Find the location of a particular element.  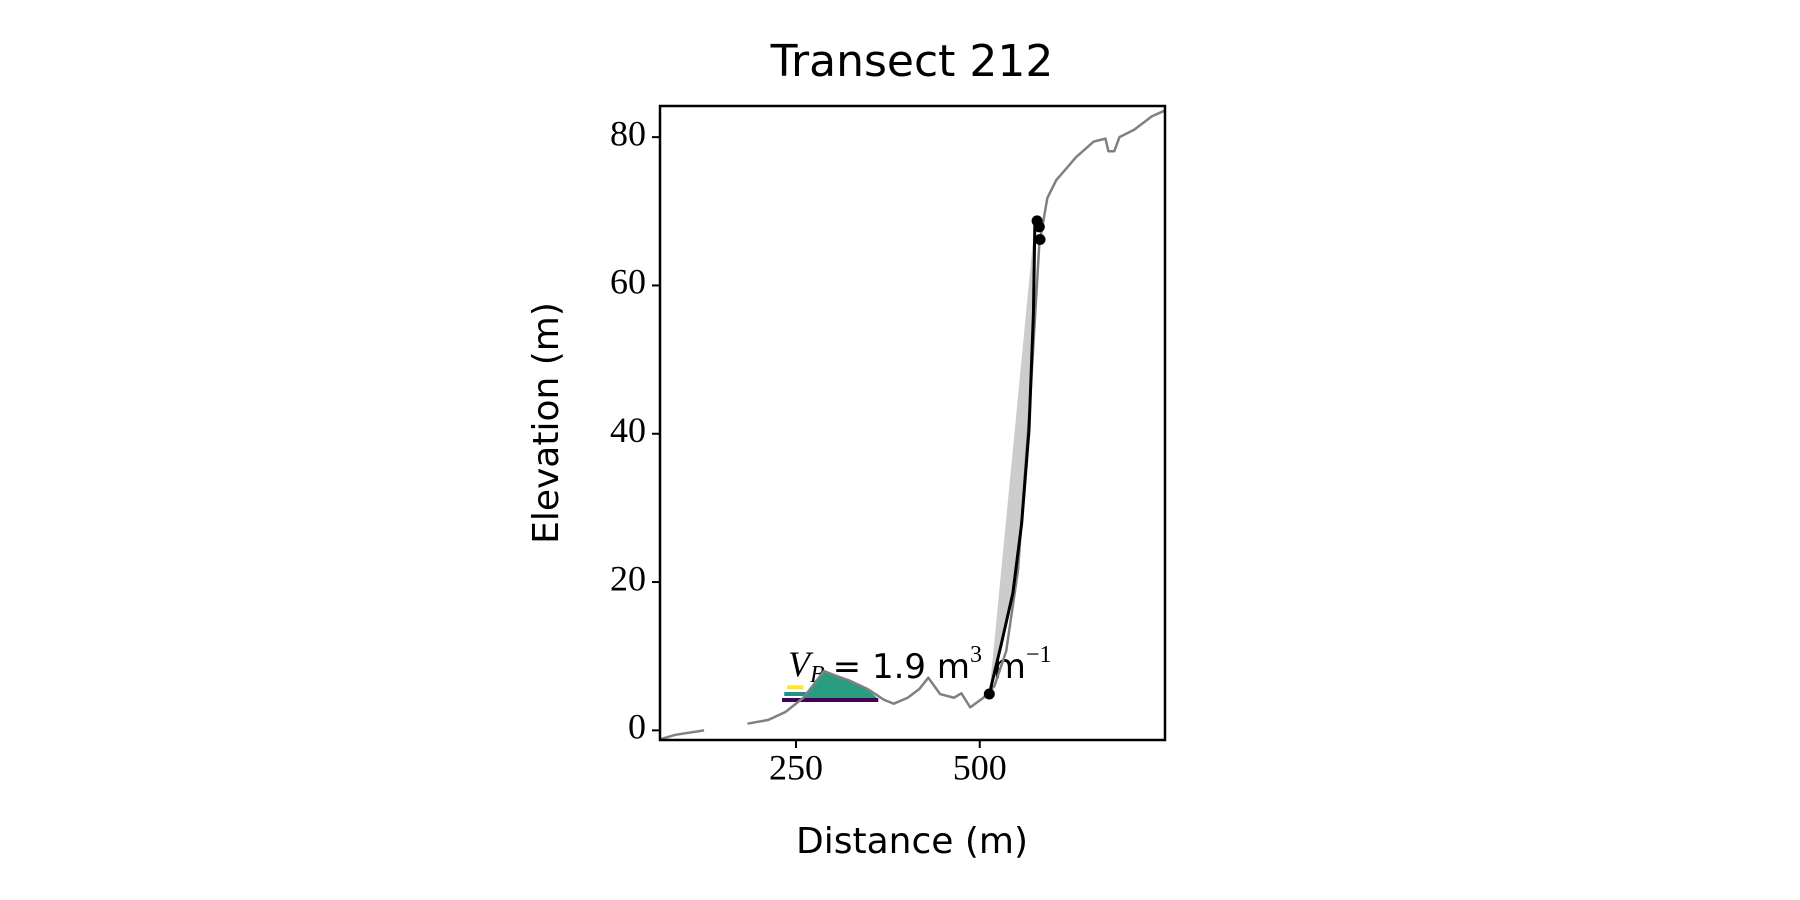

annotation-exp: −1 is located at coordinates (1039, 655).